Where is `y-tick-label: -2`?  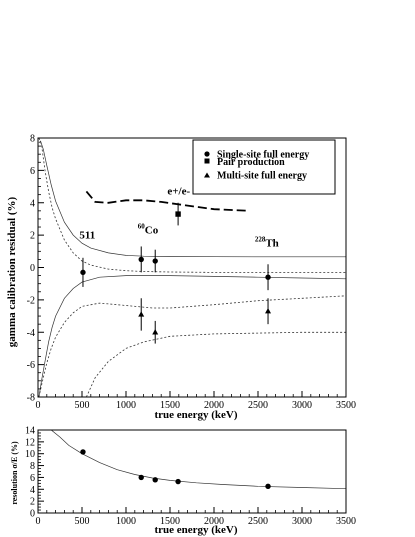
y-tick-label: -2 is located at coordinates (31, 300).